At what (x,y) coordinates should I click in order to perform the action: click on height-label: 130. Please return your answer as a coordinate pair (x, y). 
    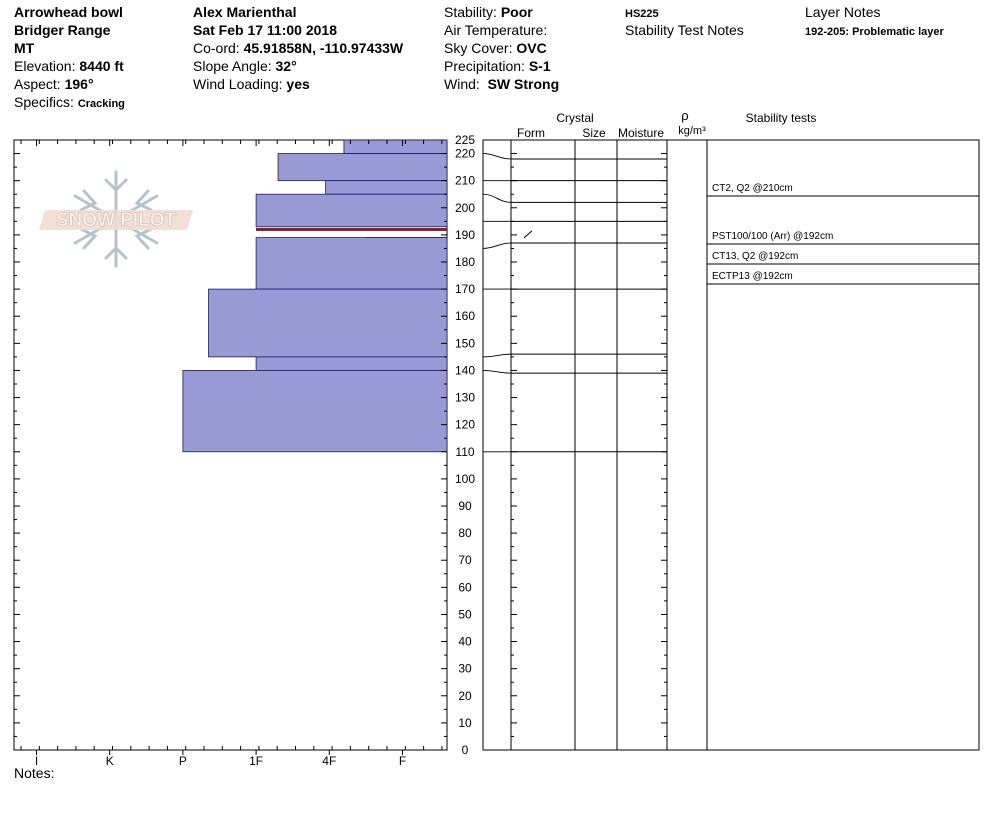
    Looking at the image, I should click on (465, 398).